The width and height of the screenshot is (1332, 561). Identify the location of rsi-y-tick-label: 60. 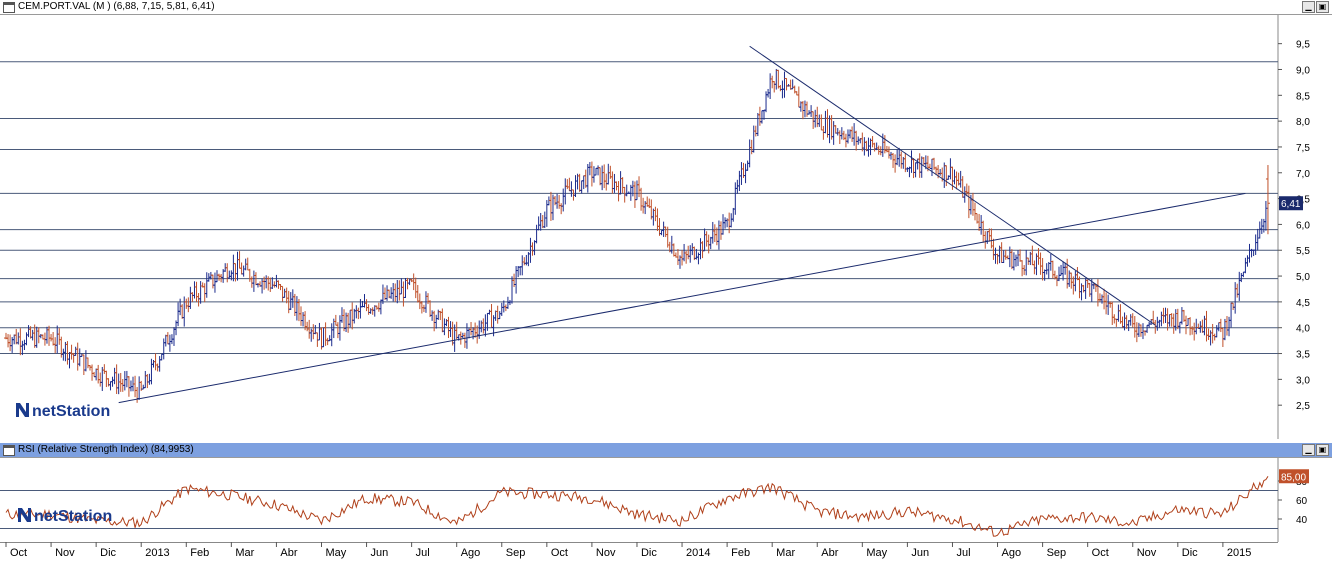
(1302, 501).